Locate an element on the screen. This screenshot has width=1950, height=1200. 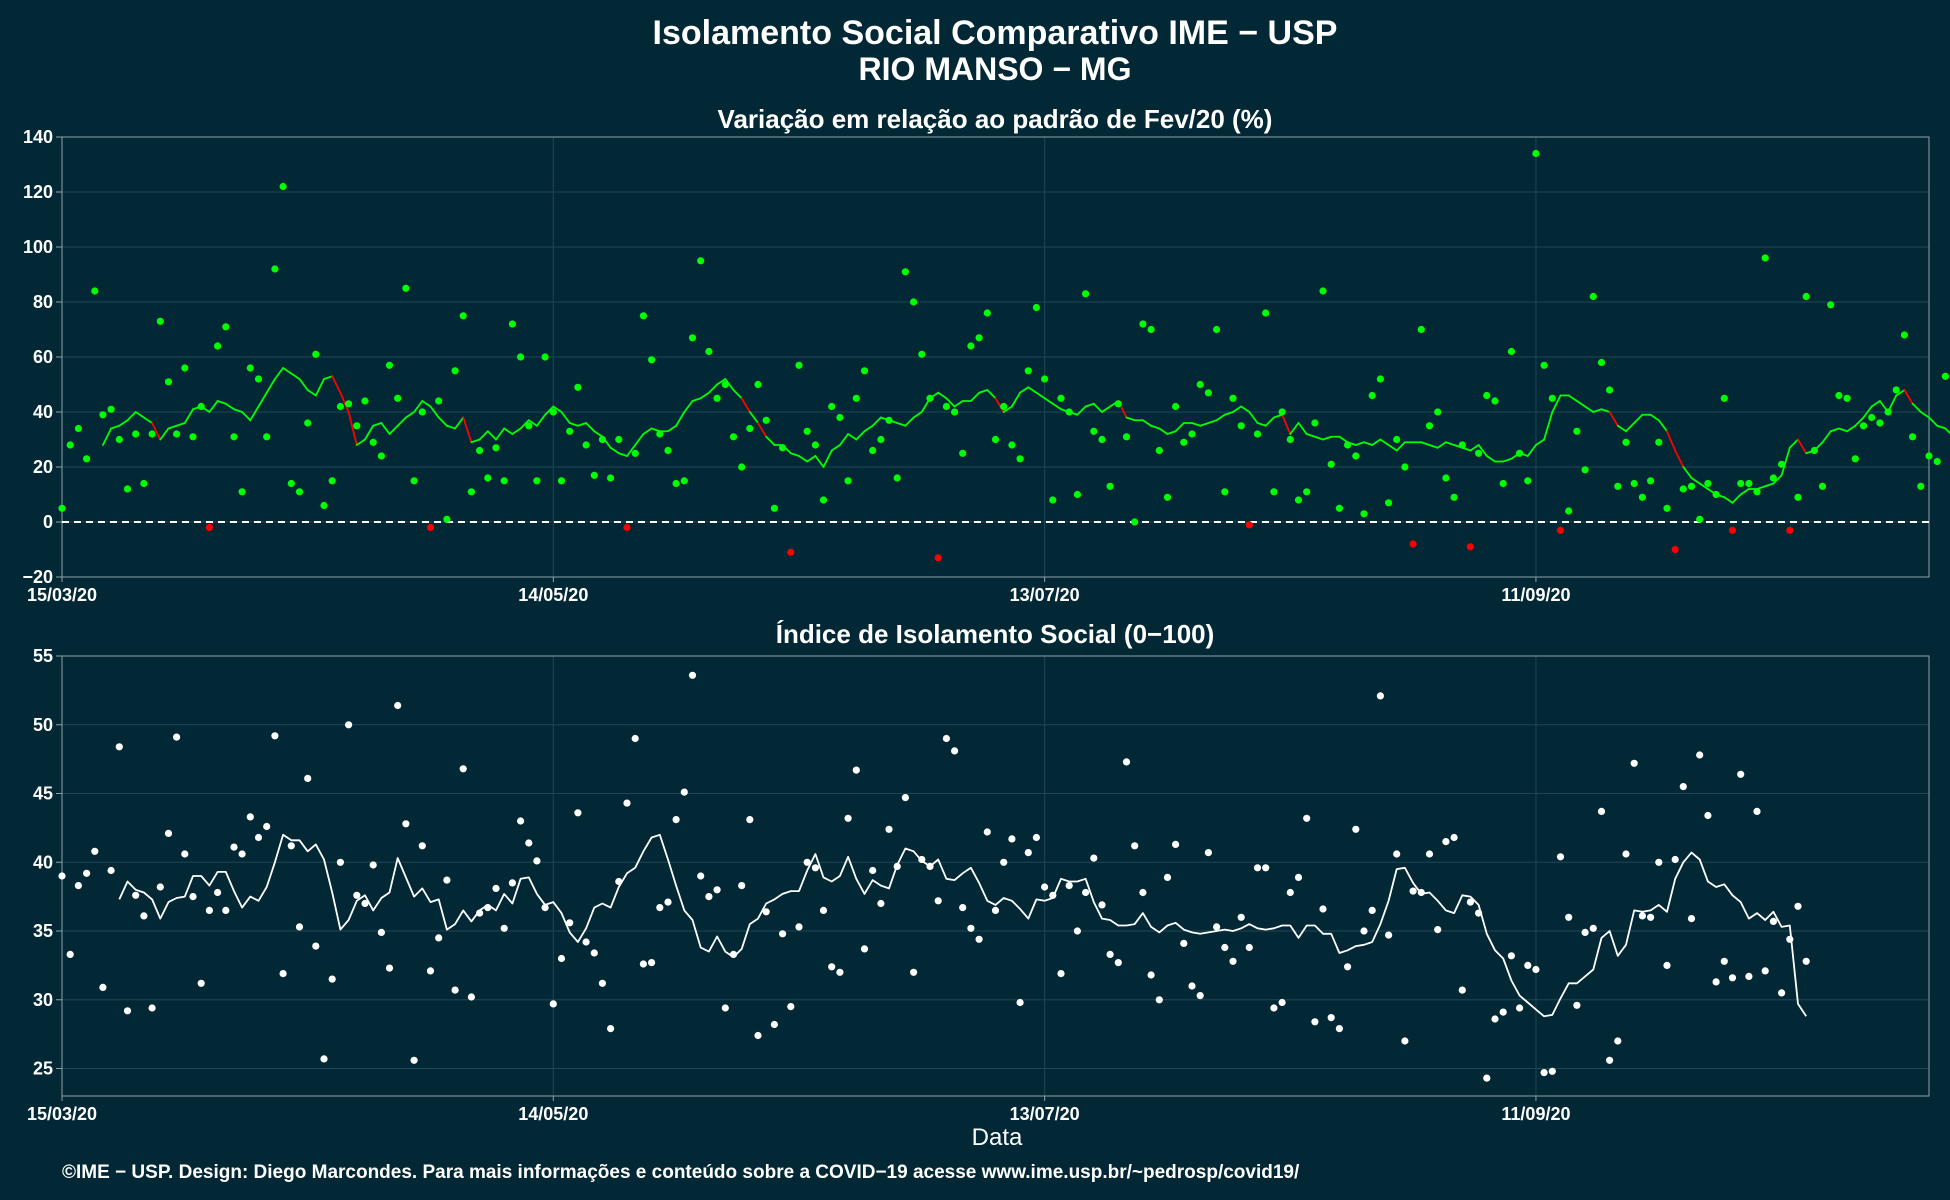
y-tick-label: 120 is located at coordinates (38, 192).